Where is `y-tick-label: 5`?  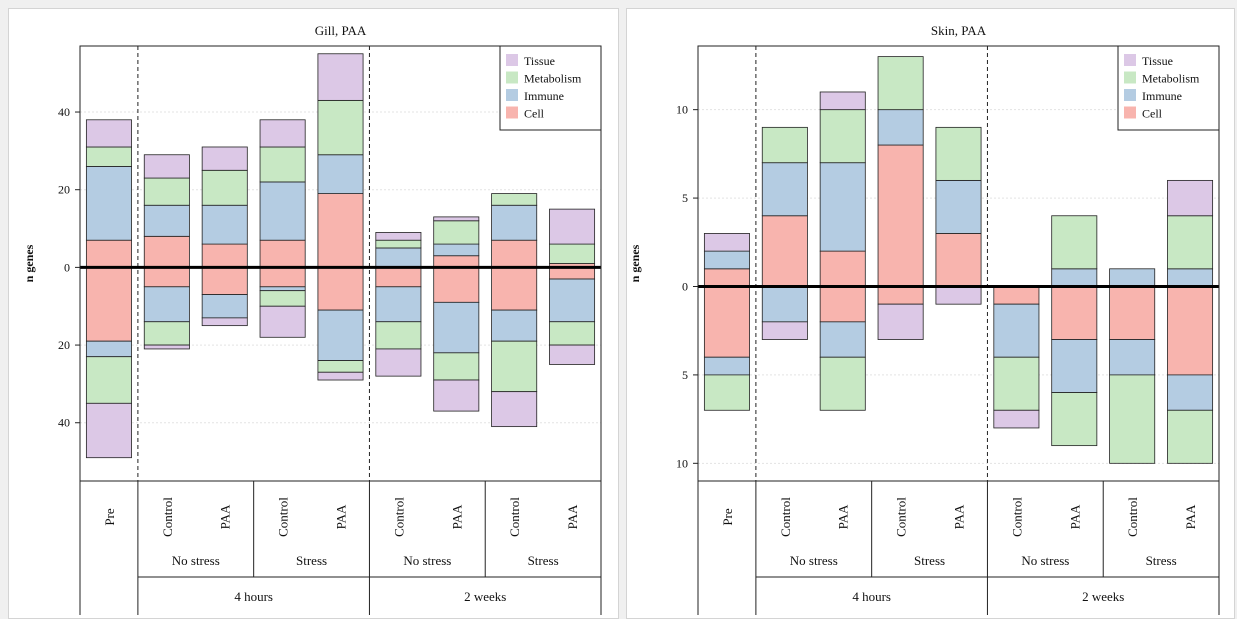 y-tick-label: 5 is located at coordinates (685, 198).